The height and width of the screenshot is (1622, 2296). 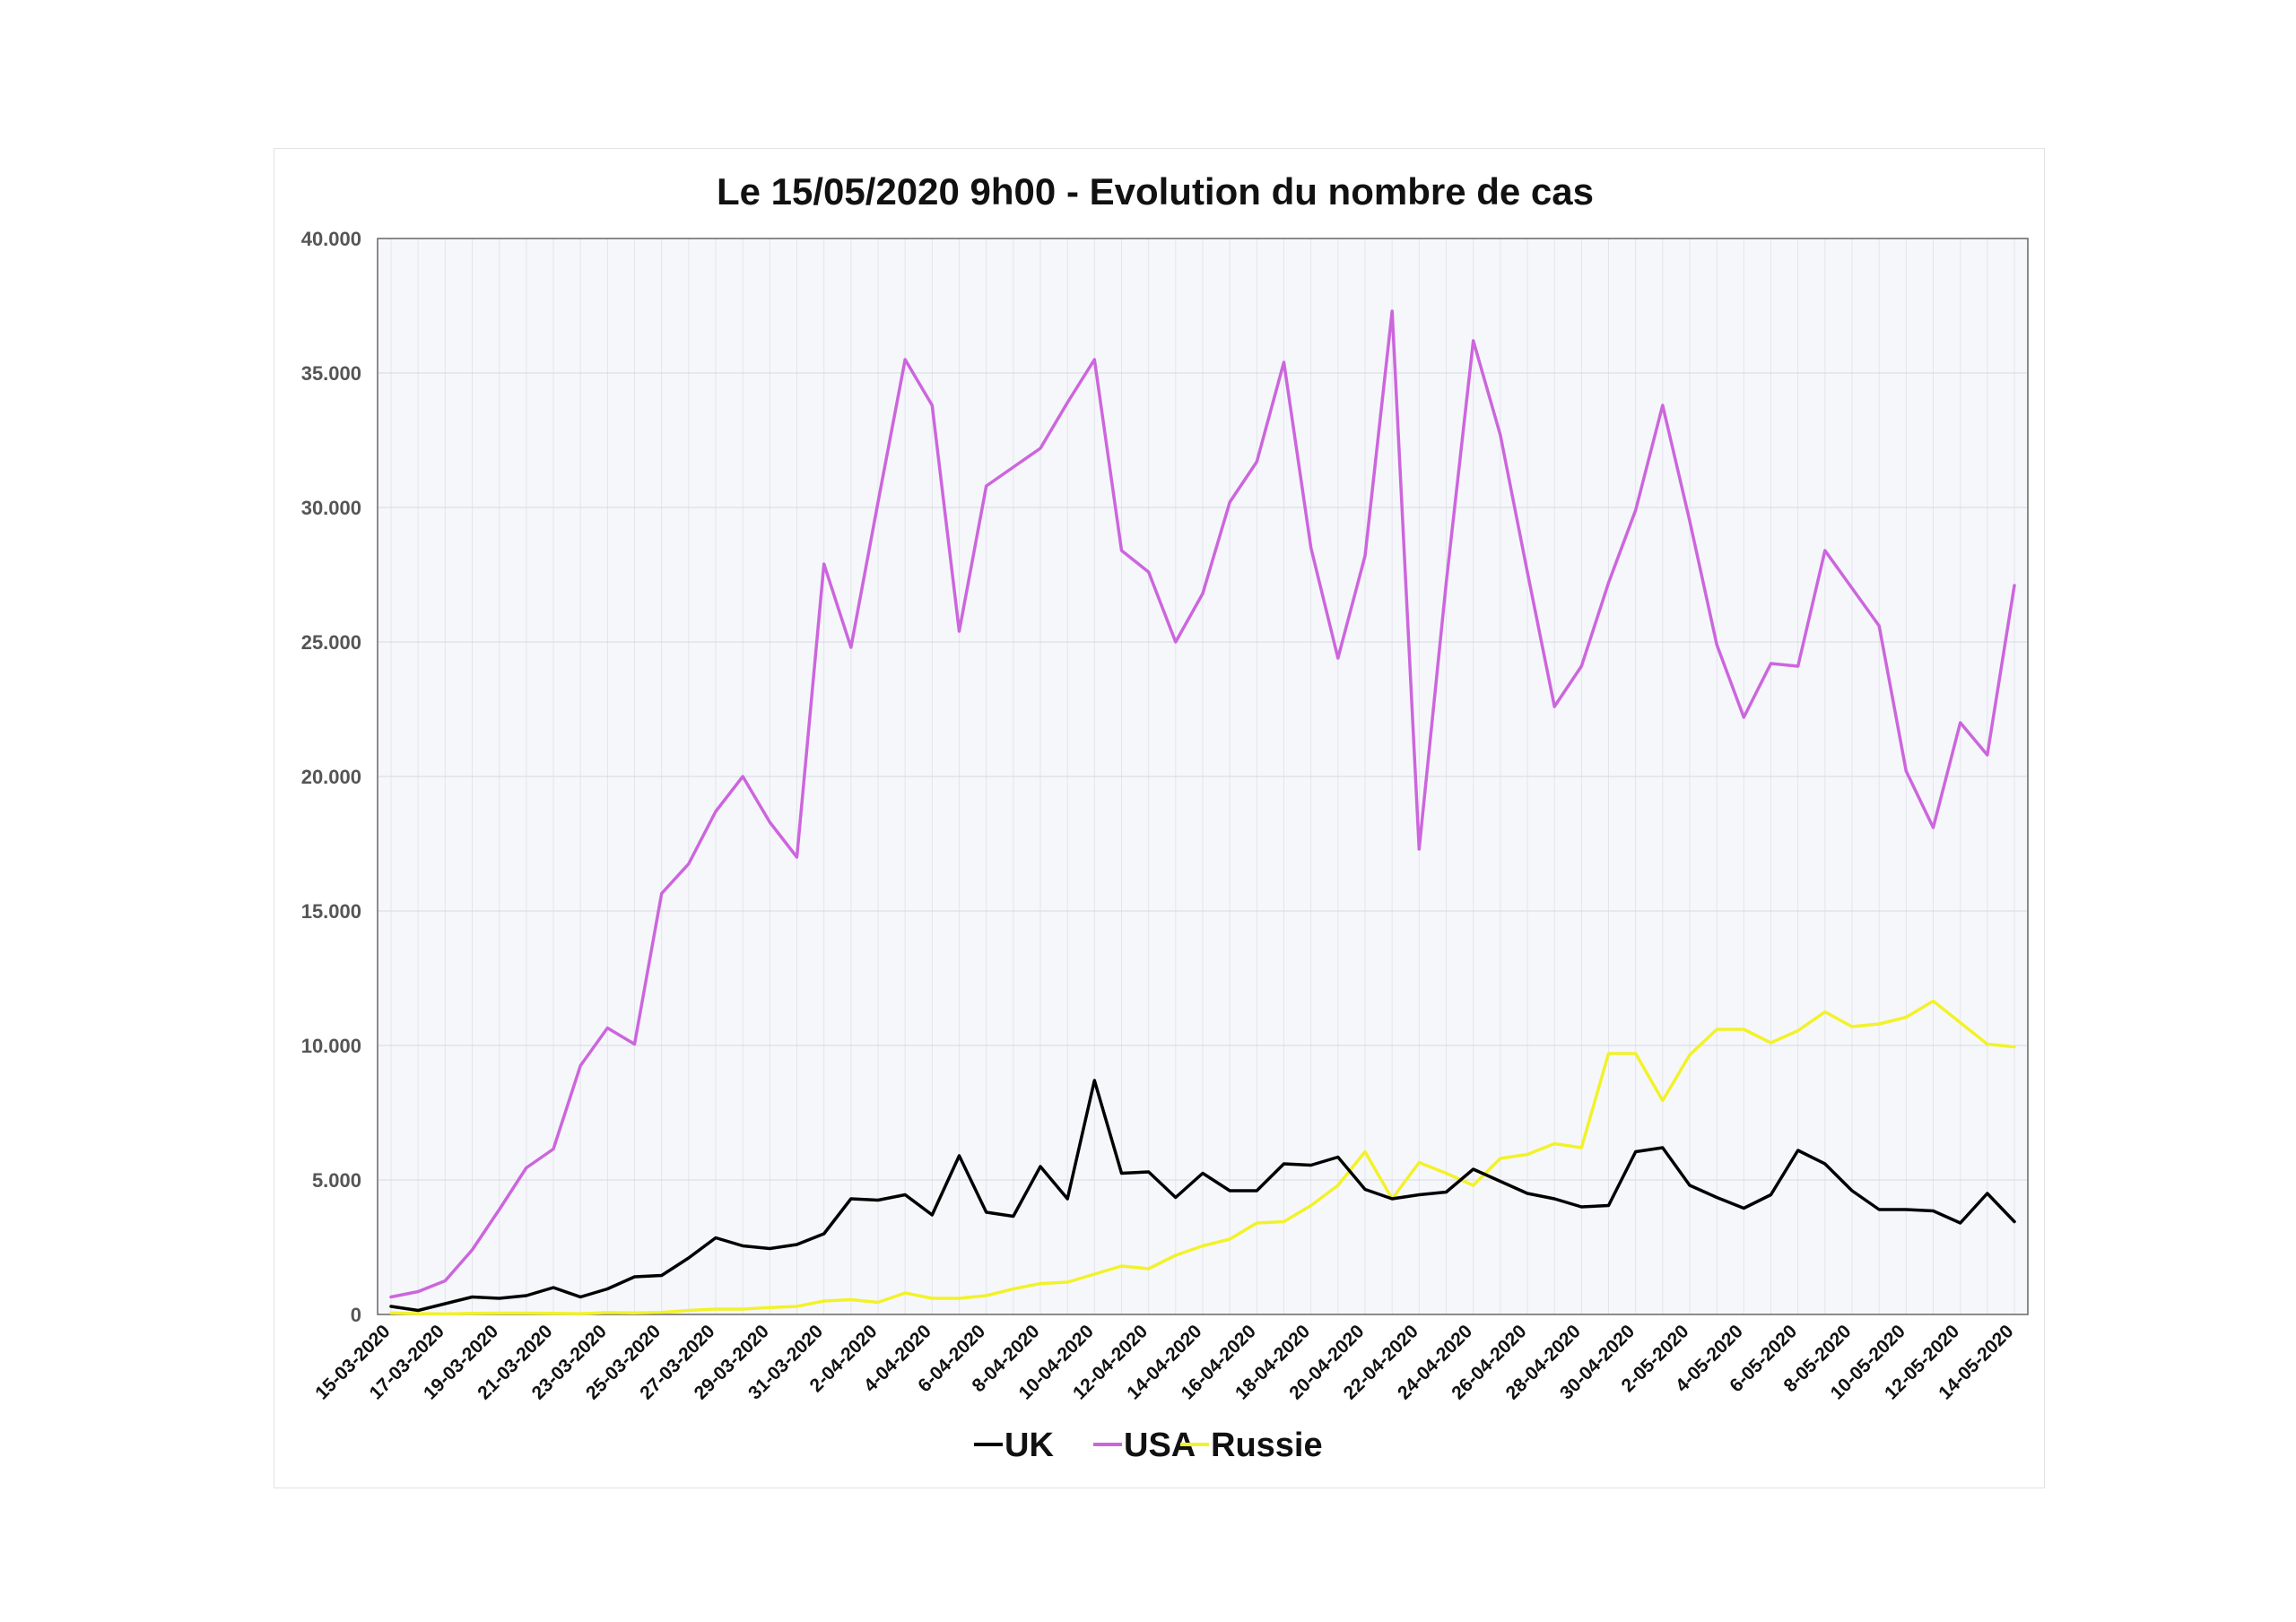 I want to click on y-tick-label: 35.000, so click(x=331, y=373).